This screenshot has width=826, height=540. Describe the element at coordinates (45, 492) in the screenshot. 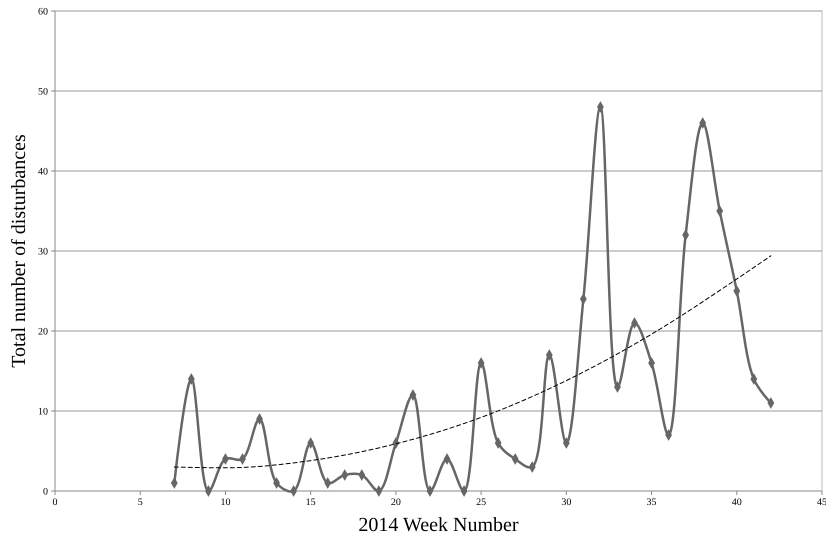

I see `y-tick-label: 0` at that location.